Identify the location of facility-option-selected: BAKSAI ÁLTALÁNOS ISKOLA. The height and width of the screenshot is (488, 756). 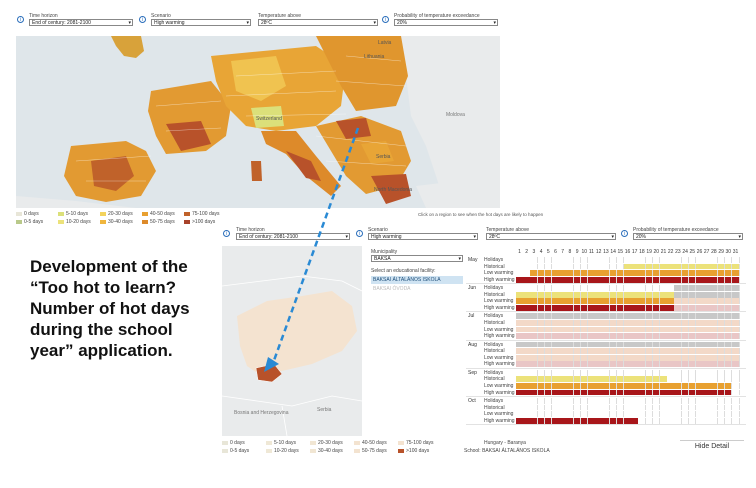
(417, 280).